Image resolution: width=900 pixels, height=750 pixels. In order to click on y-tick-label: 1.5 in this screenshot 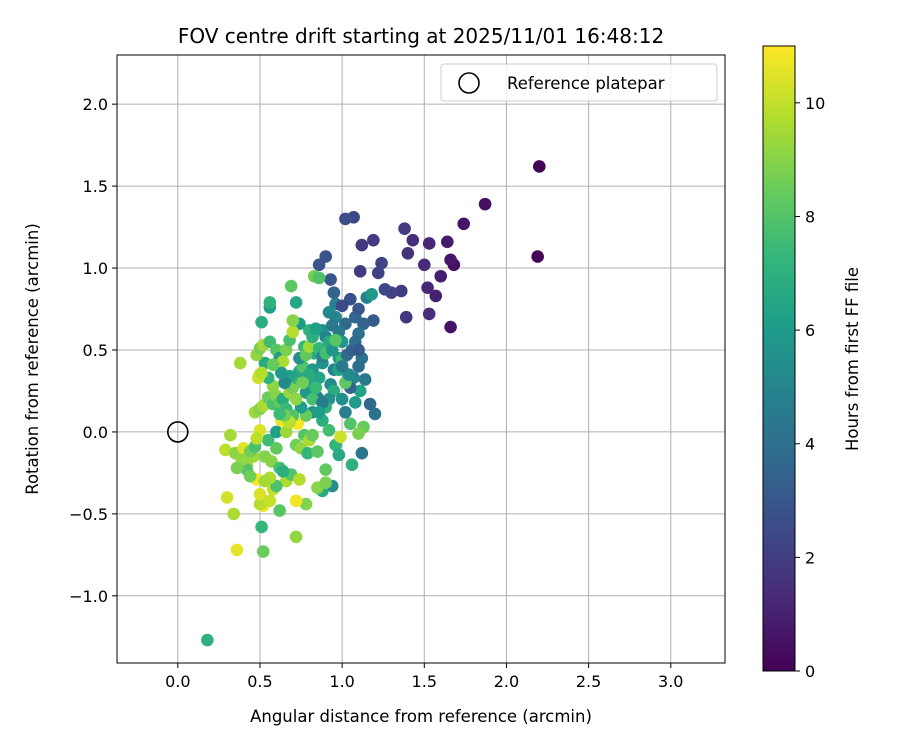, I will do `click(95, 186)`.